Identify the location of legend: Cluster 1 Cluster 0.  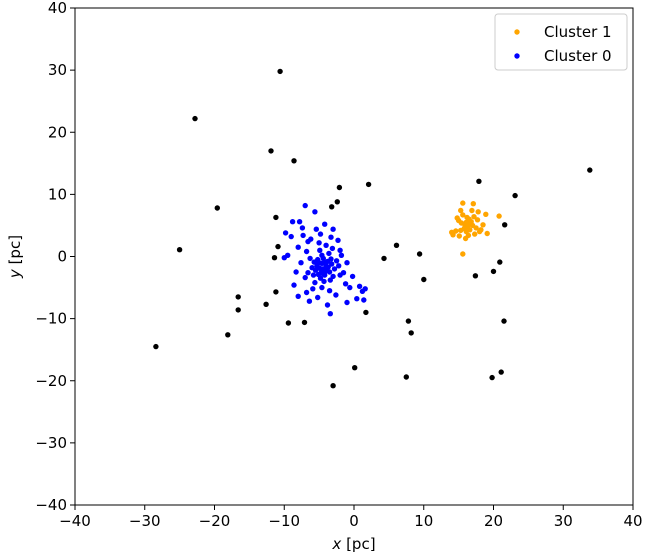
(561, 42).